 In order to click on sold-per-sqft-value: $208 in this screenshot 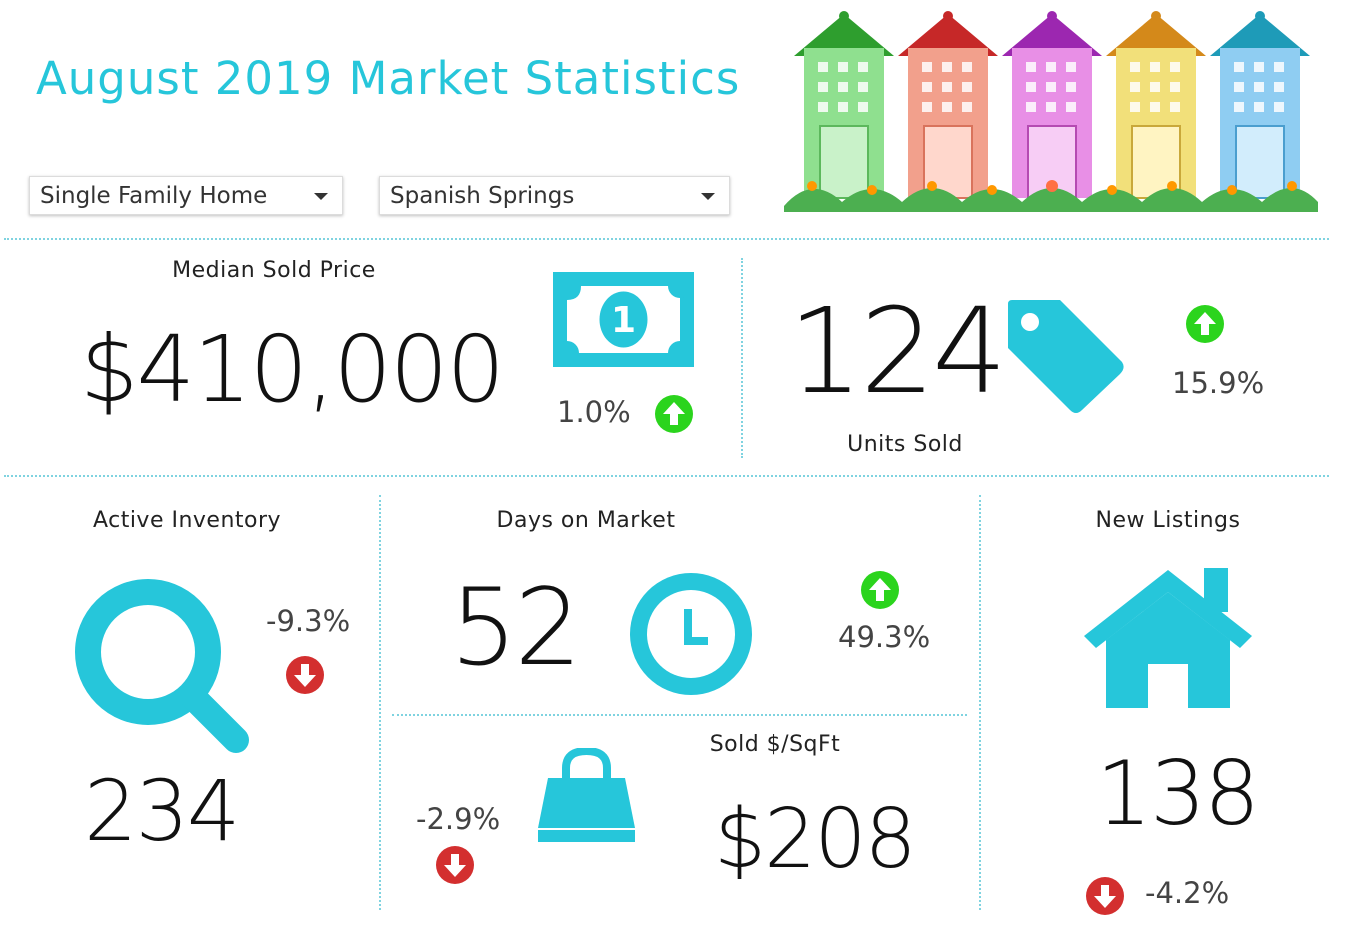, I will do `click(815, 839)`.